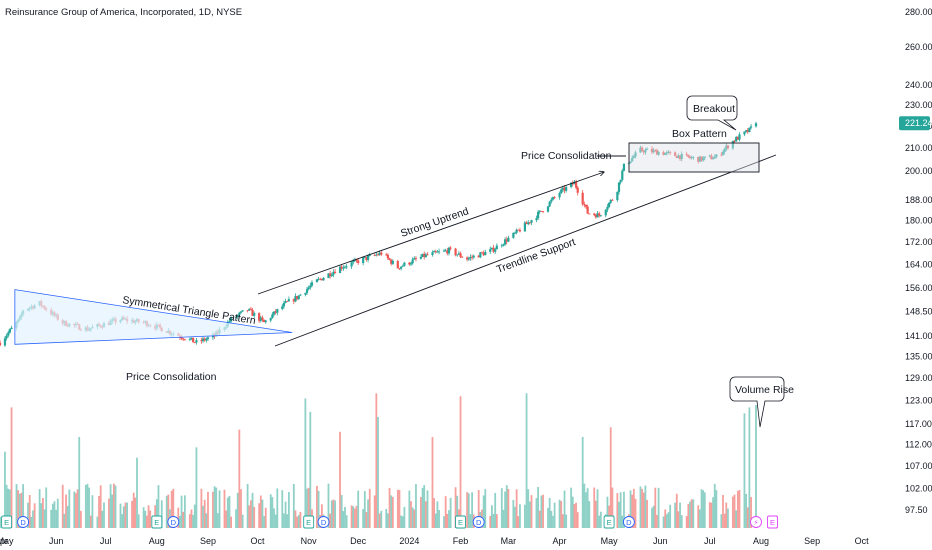 This screenshot has width=932, height=550. What do you see at coordinates (918, 12) in the screenshot?
I see `price-tick-label: 280.00` at bounding box center [918, 12].